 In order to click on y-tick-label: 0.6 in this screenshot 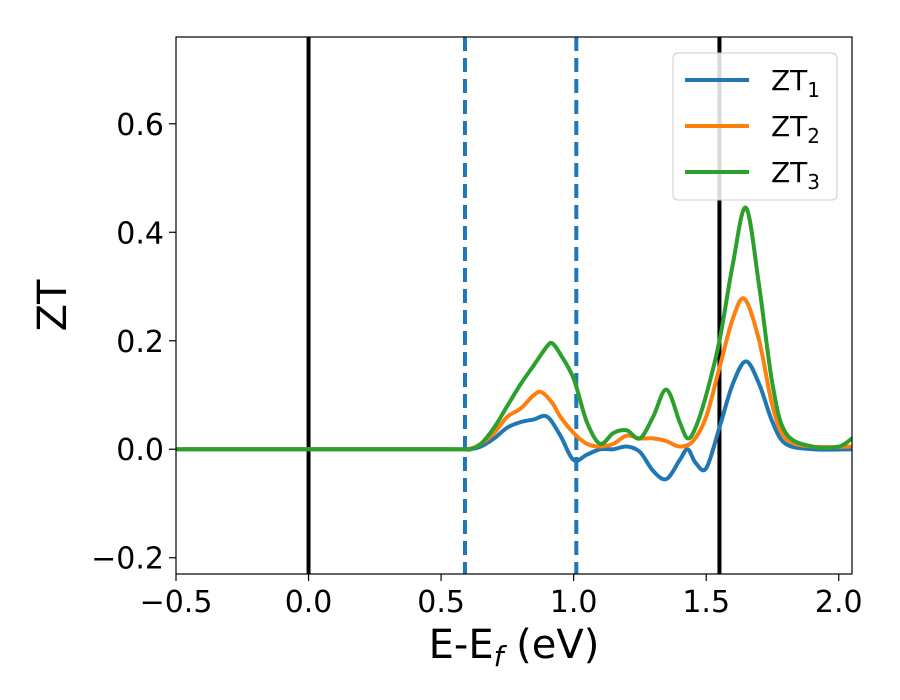, I will do `click(140, 125)`.